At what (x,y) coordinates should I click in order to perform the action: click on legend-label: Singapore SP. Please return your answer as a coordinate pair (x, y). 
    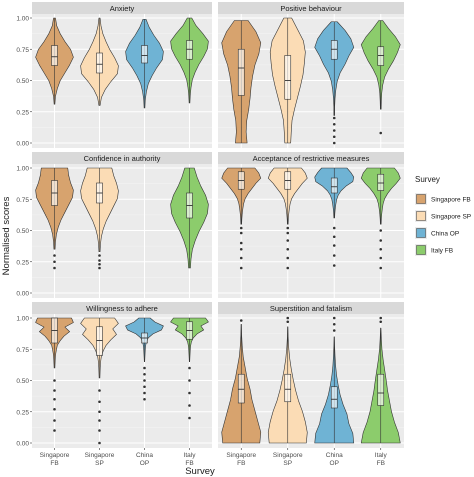
    Looking at the image, I should click on (451, 217).